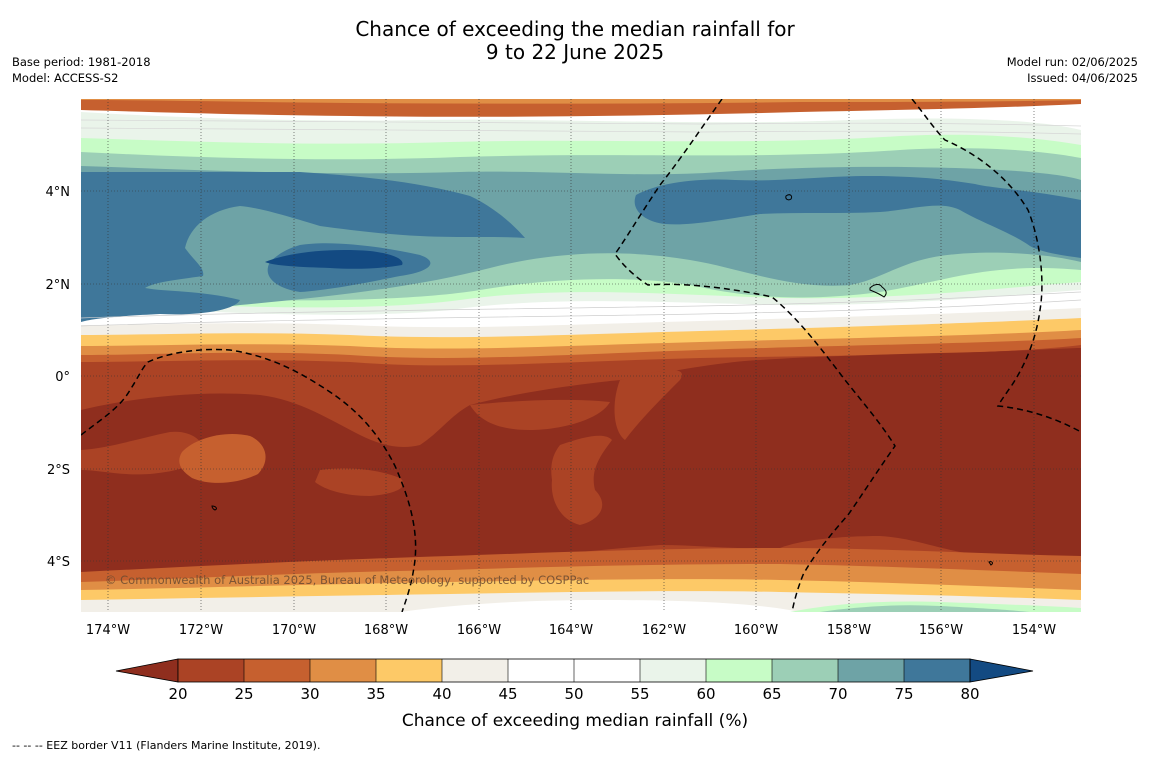  Describe the element at coordinates (201, 630) in the screenshot. I see `lon-label: 172°W` at that location.